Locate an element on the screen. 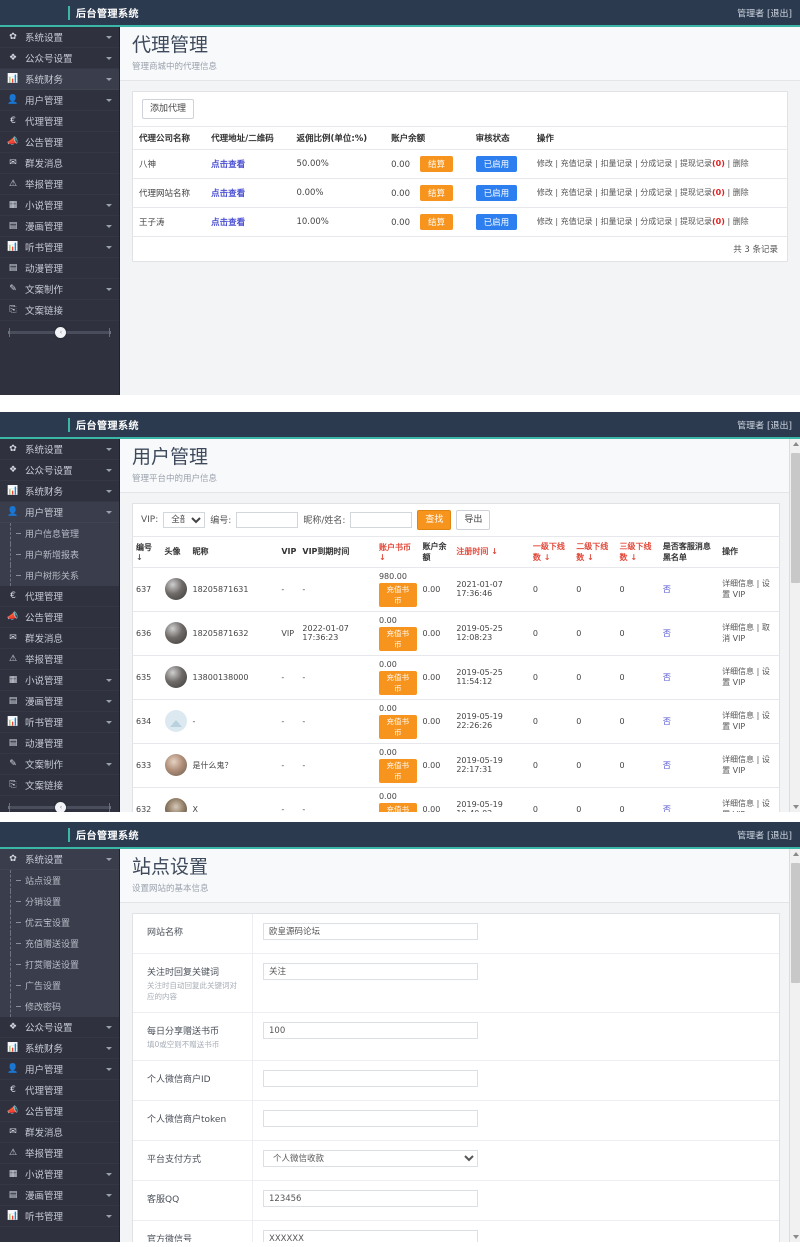  sidebar-slider-knob: ‹ is located at coordinates (61, 332).